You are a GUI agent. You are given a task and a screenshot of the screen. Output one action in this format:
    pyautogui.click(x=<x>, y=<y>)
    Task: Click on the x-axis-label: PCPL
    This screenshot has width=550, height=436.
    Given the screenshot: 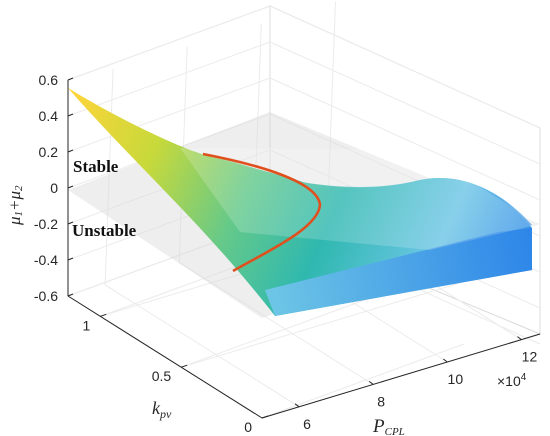 What is the action you would take?
    pyautogui.click(x=388, y=426)
    